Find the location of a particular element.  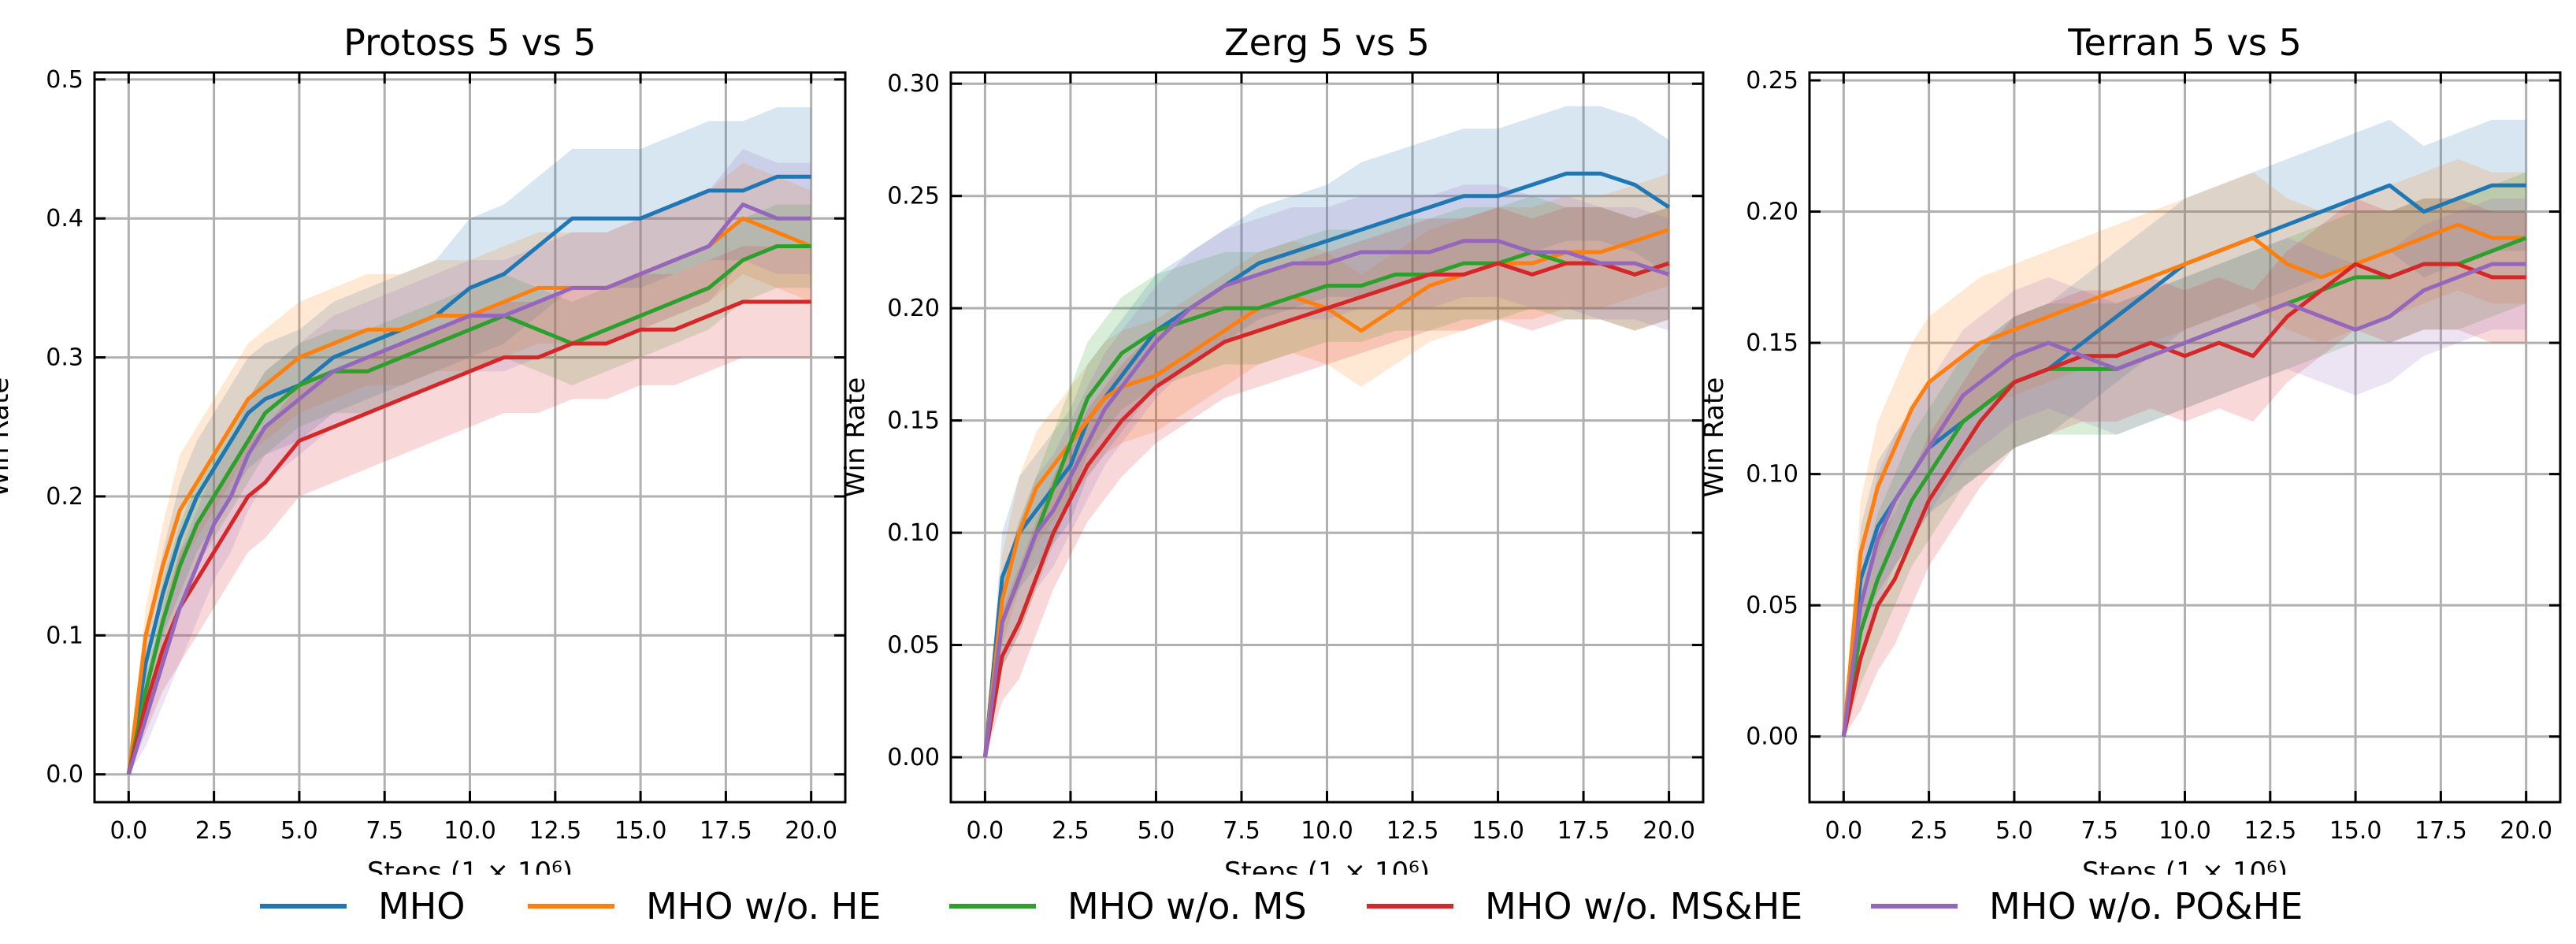

y-tick-label: 0.4 is located at coordinates (65, 218).